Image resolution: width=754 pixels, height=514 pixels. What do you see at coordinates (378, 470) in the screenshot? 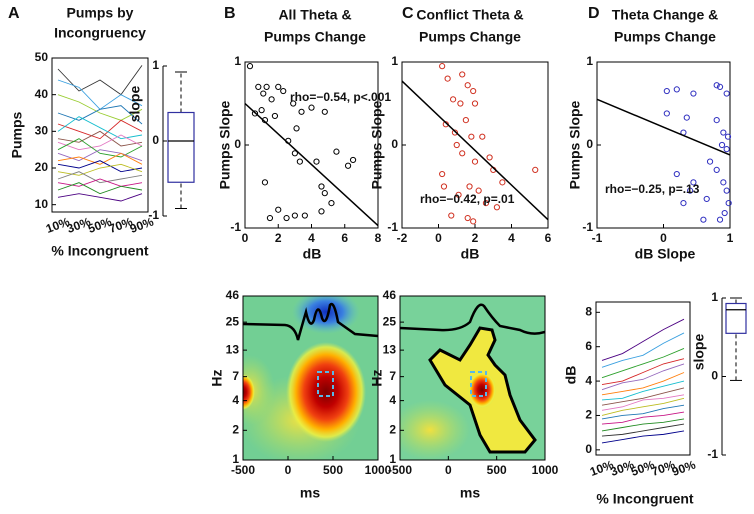
I see `x-tick-label: 1000` at bounding box center [378, 470].